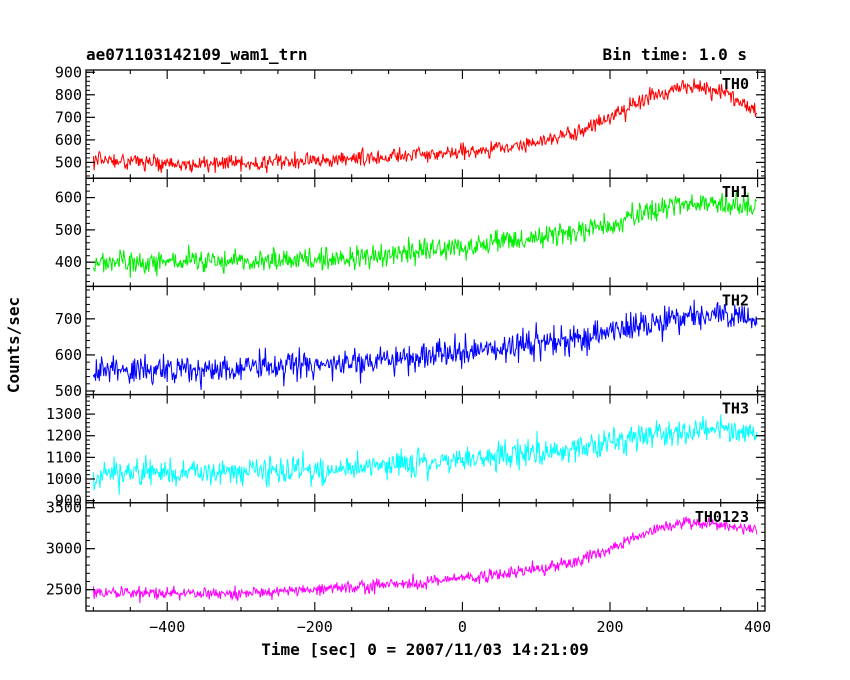  Describe the element at coordinates (425, 344) in the screenshot. I see `series-line-th2` at that location.